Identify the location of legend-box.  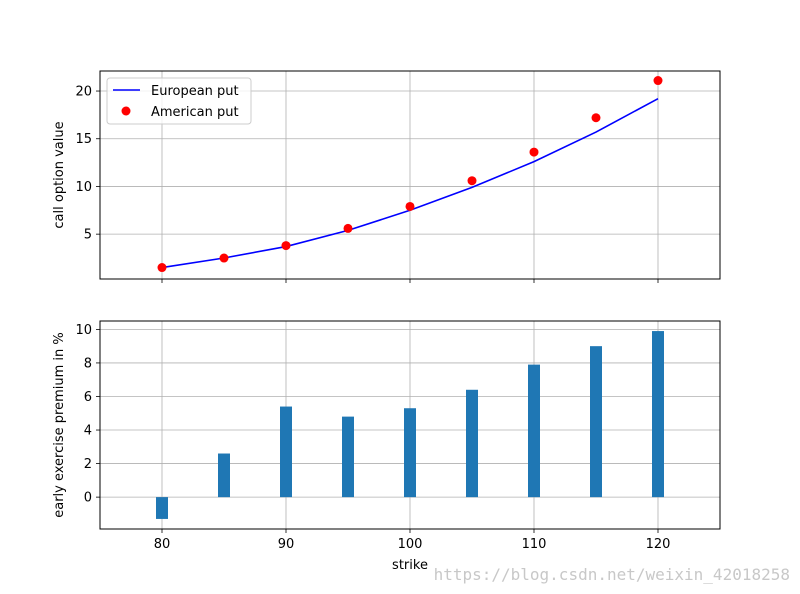
(179, 101).